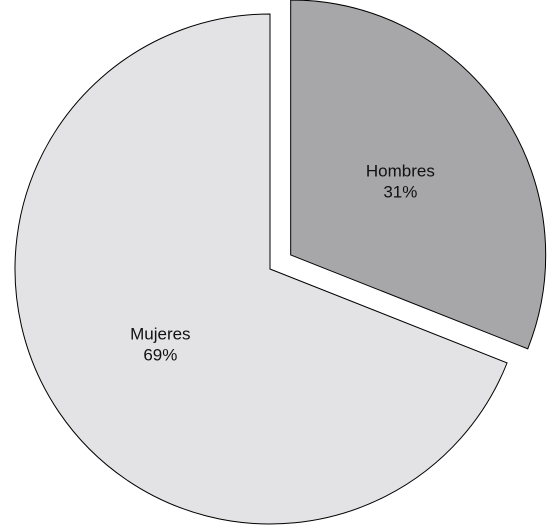 Image resolution: width=548 pixels, height=531 pixels. What do you see at coordinates (400, 191) in the screenshot?
I see `pie-slice-value-label: 31%` at bounding box center [400, 191].